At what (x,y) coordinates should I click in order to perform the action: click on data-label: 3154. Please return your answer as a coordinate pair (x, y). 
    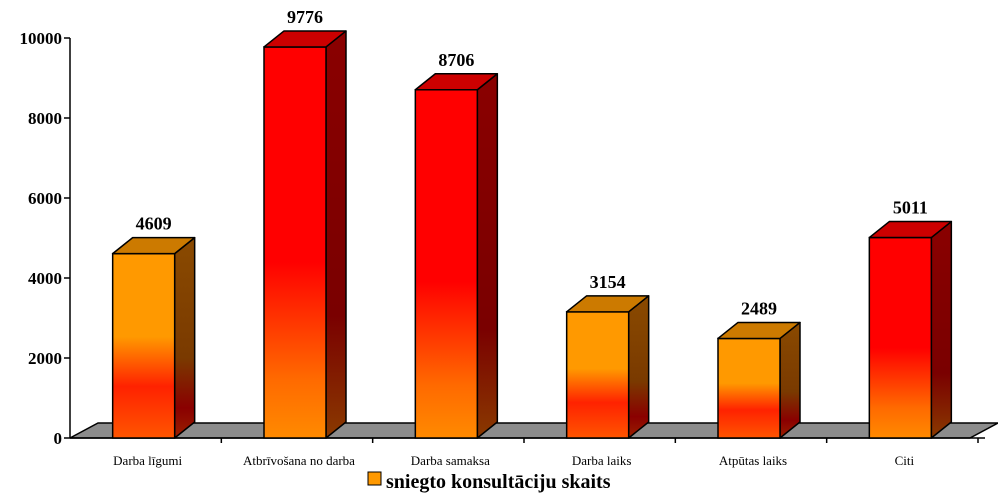
    Looking at the image, I should click on (608, 282).